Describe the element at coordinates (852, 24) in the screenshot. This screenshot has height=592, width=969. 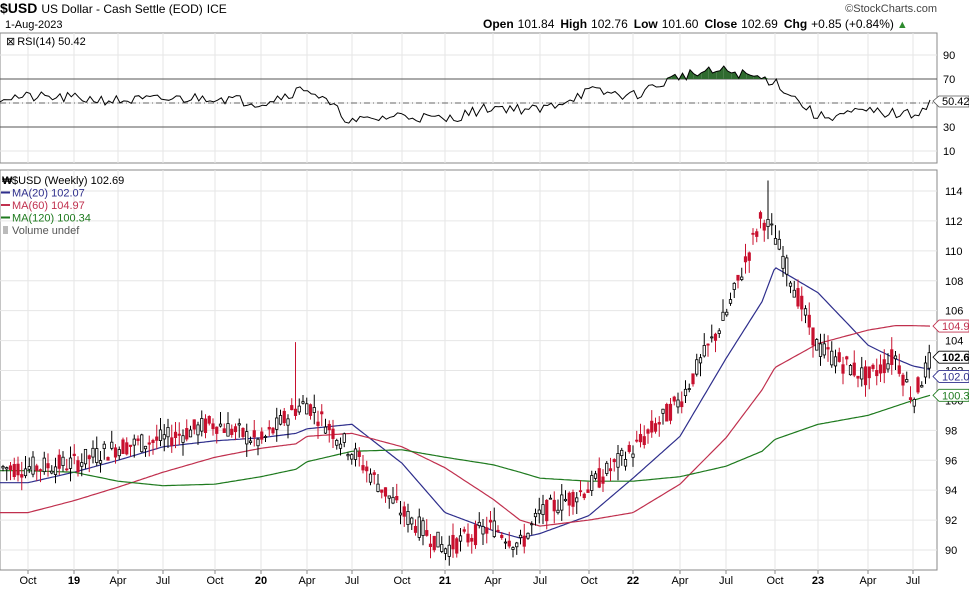
I see `quote-value-chg: +0.85 (+0.84%)` at that location.